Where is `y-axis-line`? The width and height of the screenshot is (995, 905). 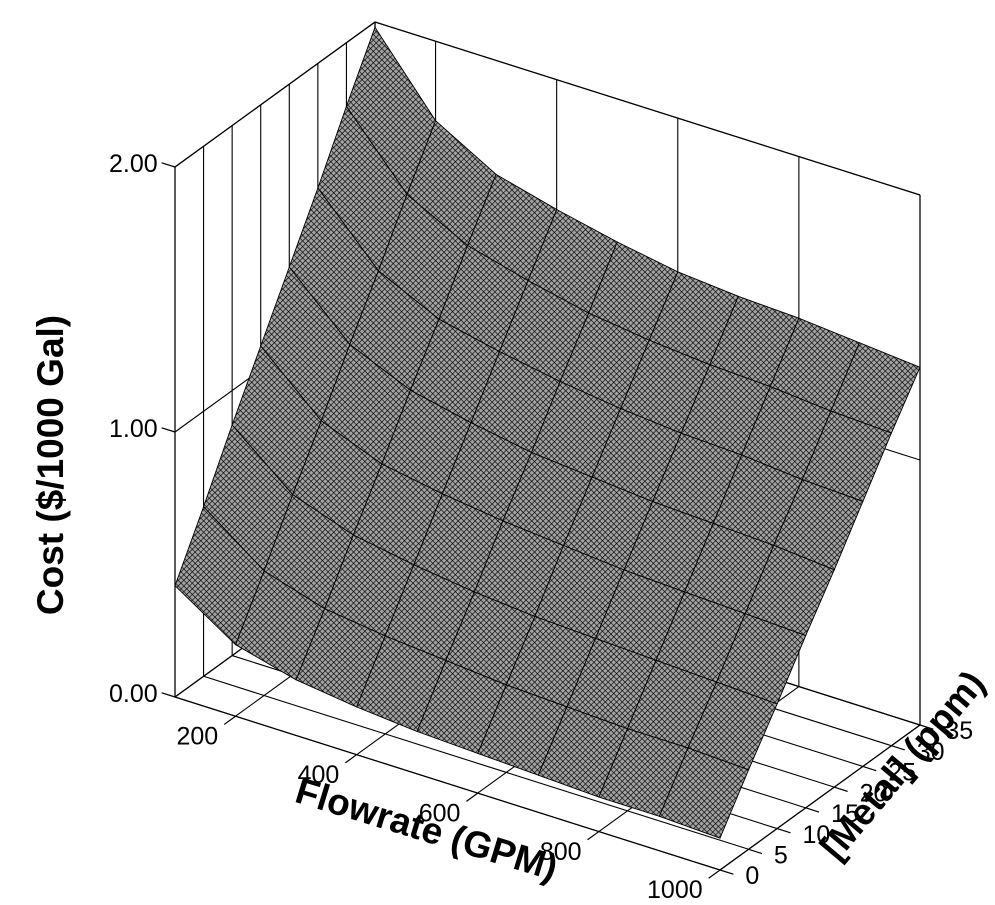 y-axis-line is located at coordinates (820, 797).